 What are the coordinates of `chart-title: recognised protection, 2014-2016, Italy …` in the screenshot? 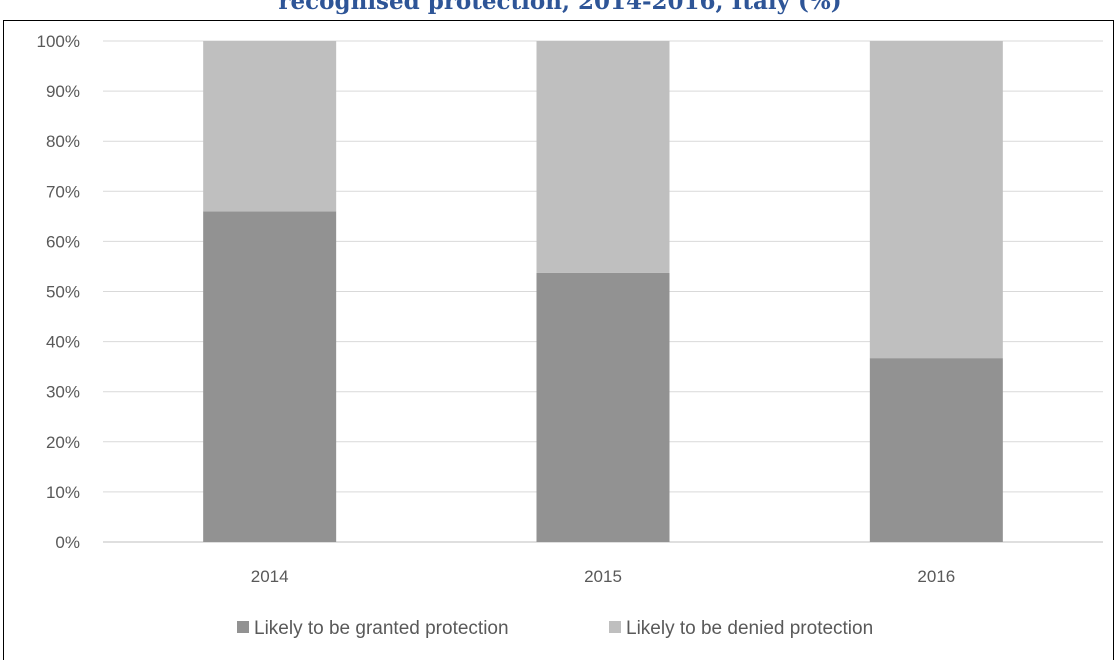 It's located at (560, 7).